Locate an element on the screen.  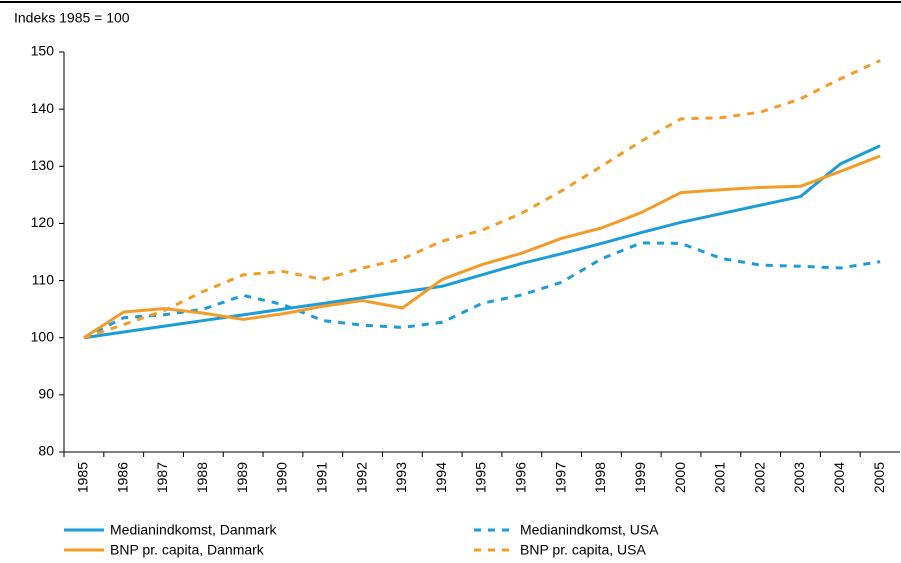
x-tick-label: 2002 is located at coordinates (759, 477).